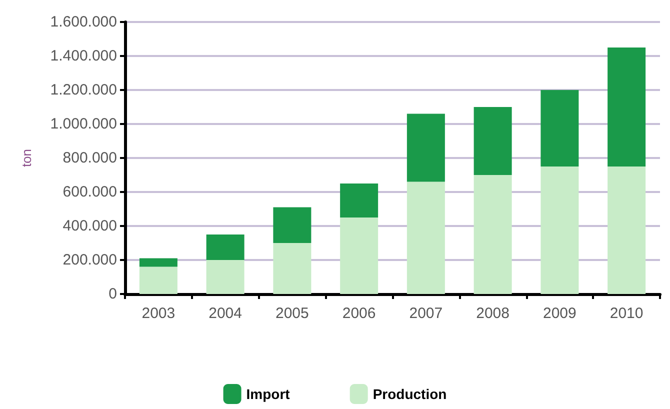 This screenshot has width=670, height=409. Describe the element at coordinates (268, 394) in the screenshot. I see `legend-label: Import` at that location.